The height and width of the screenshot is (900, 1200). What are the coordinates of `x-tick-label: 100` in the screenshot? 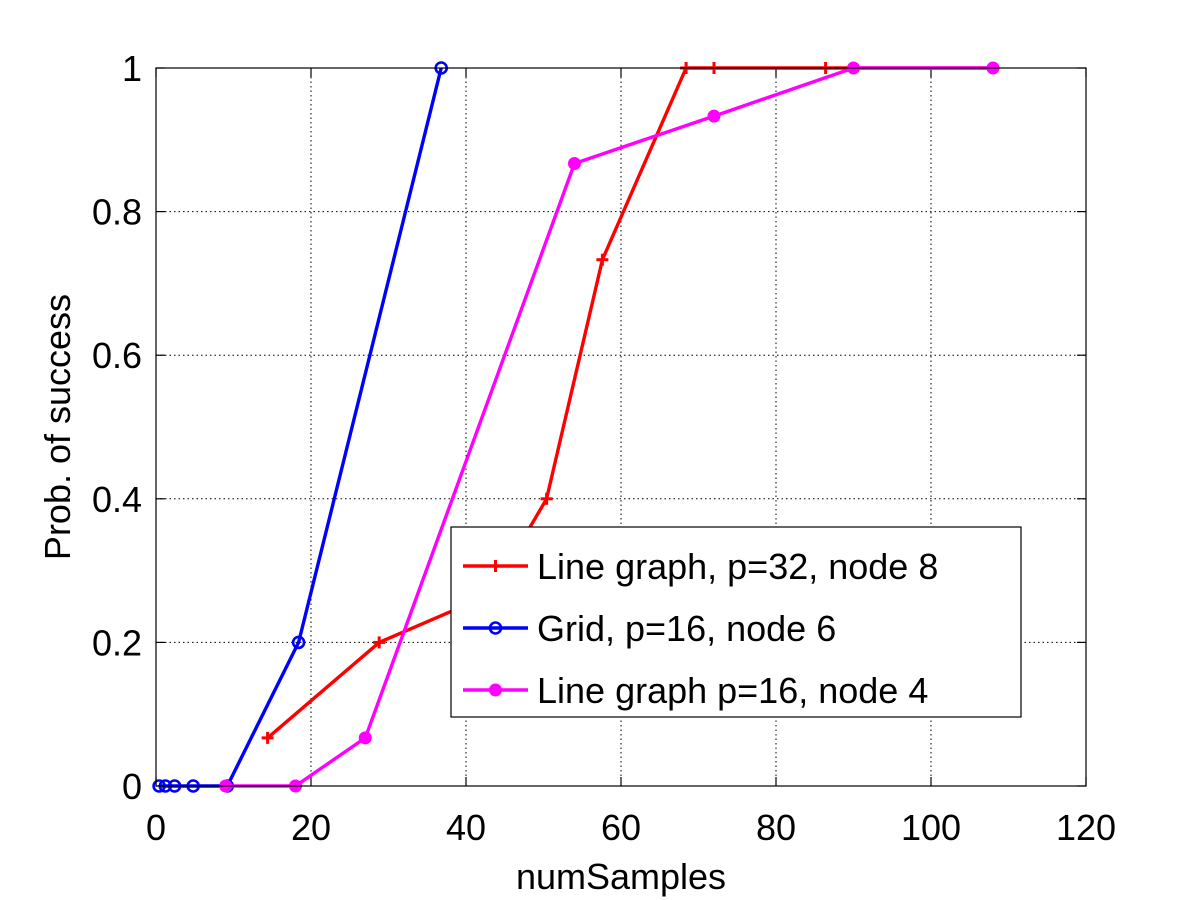 It's located at (931, 827).